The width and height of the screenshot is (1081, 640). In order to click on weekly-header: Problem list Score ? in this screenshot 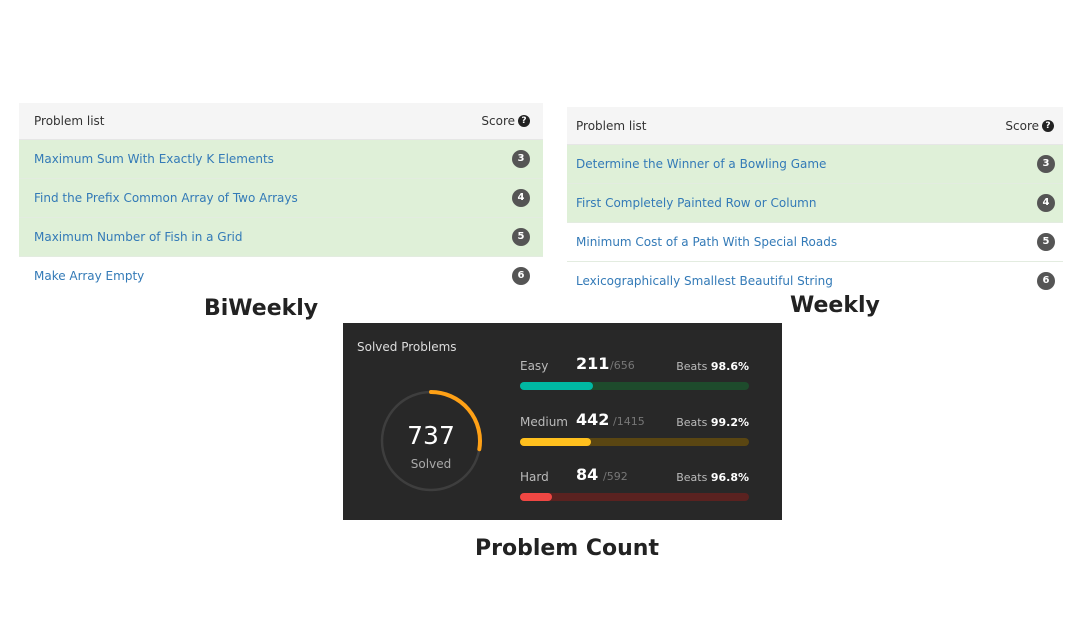, I will do `click(815, 126)`.